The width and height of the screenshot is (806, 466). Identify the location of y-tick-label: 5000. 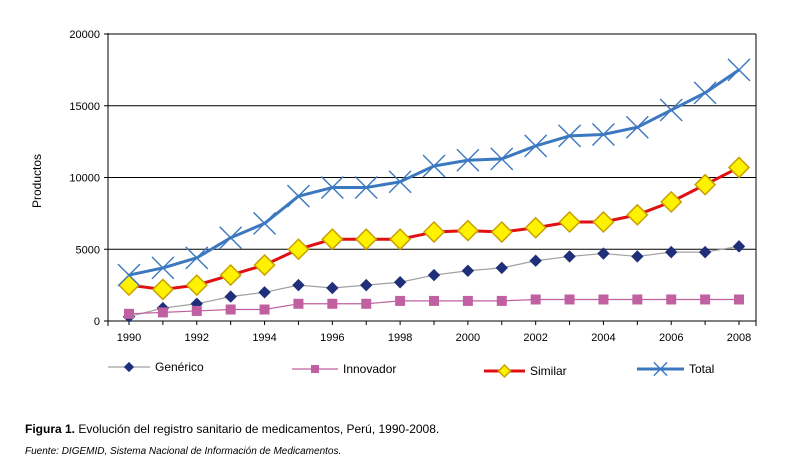
(88, 250).